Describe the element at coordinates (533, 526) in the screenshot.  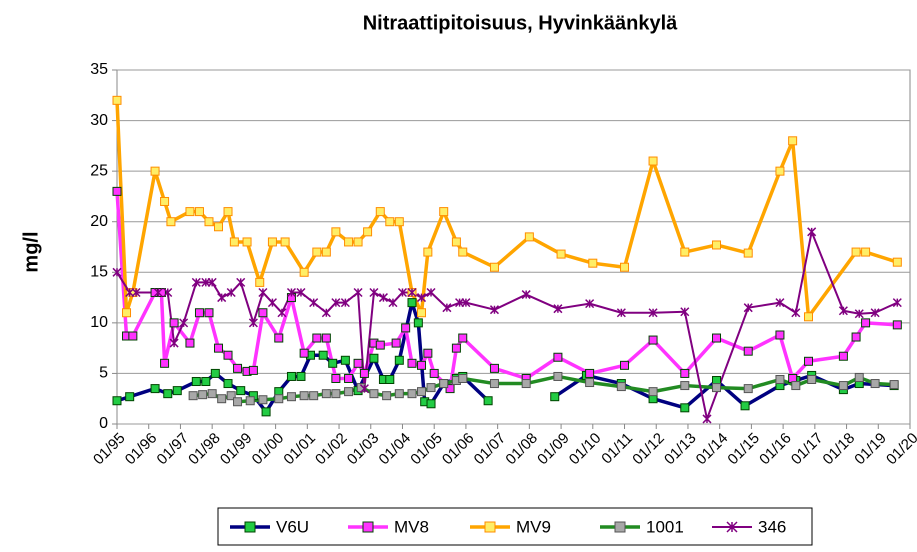
I see `legend-label: MV9` at that location.